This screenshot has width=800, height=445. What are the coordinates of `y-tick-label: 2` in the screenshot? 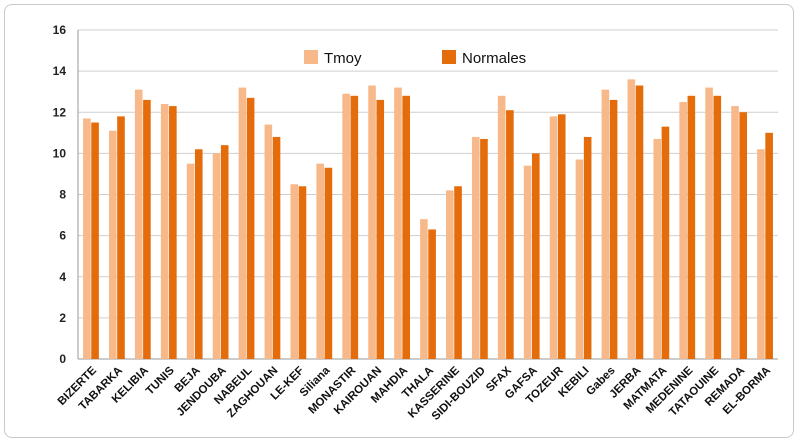 It's located at (62, 318).